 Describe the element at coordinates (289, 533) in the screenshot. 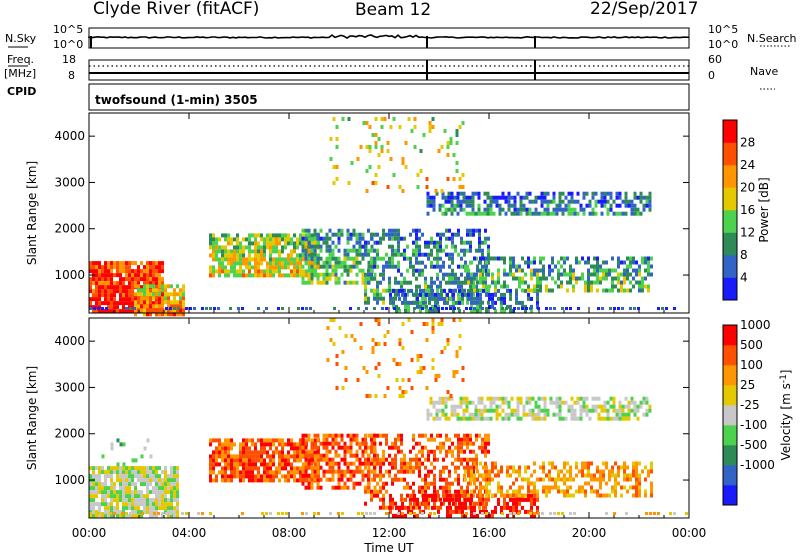

I see `time-tick-label-2: 08:00` at that location.